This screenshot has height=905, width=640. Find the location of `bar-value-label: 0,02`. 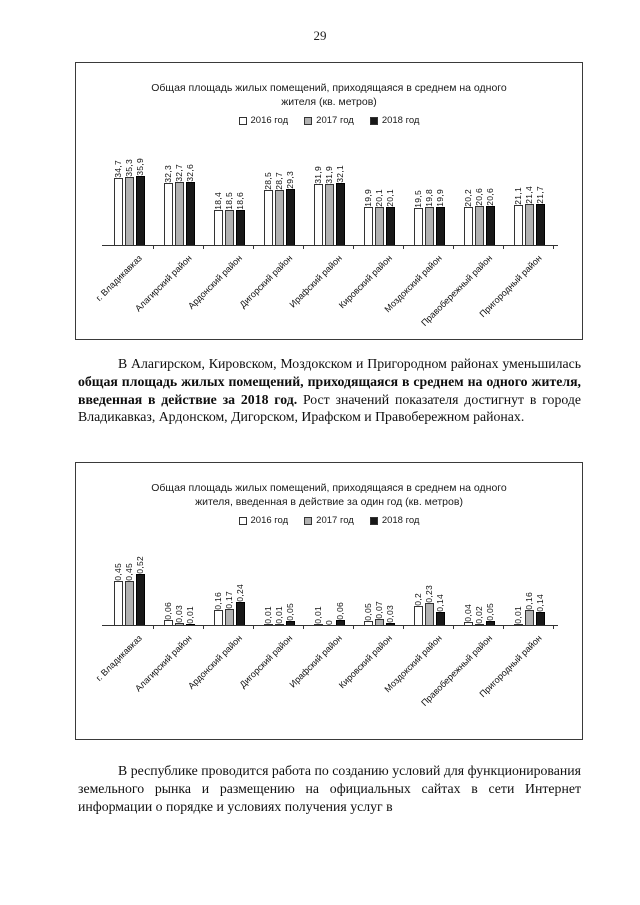

bar-value-label: 0,02 is located at coordinates (479, 614).